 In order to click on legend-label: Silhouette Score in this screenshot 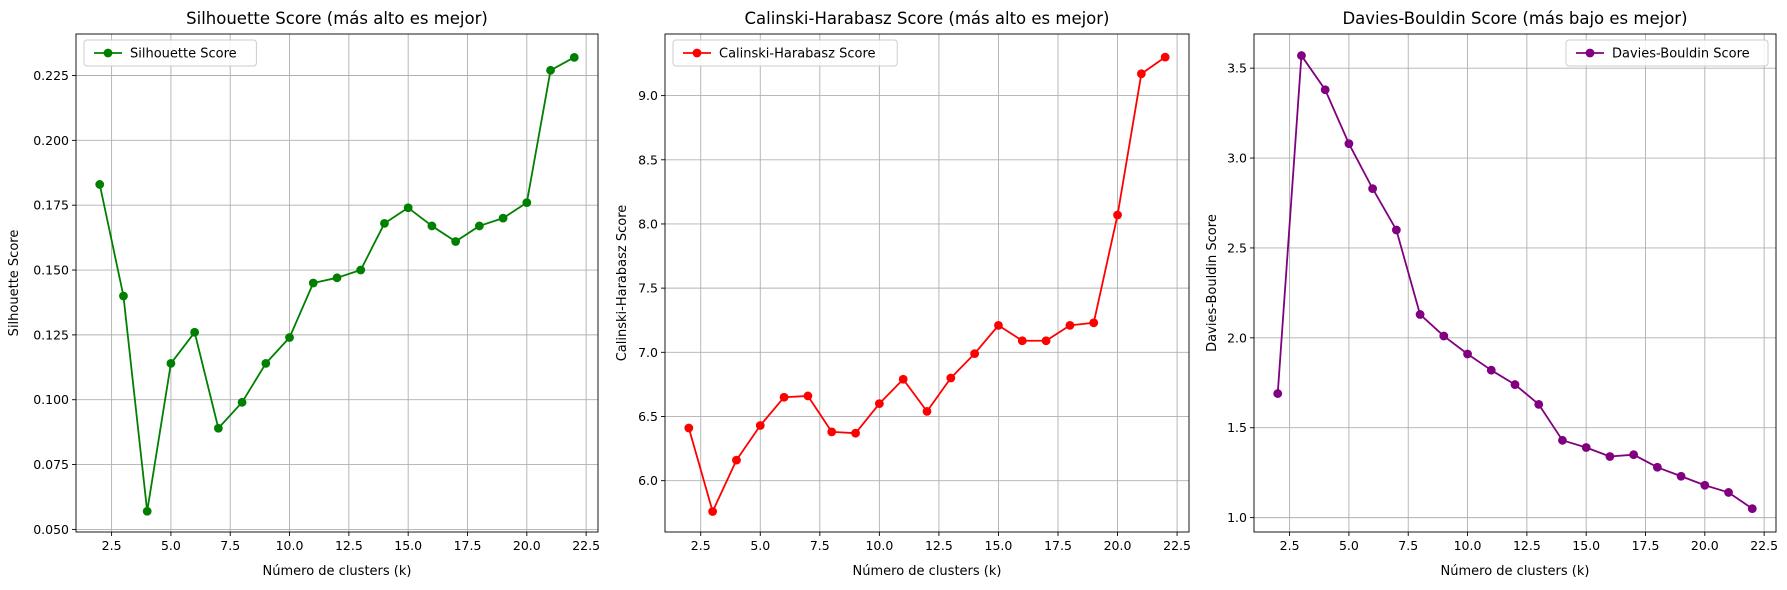, I will do `click(183, 54)`.